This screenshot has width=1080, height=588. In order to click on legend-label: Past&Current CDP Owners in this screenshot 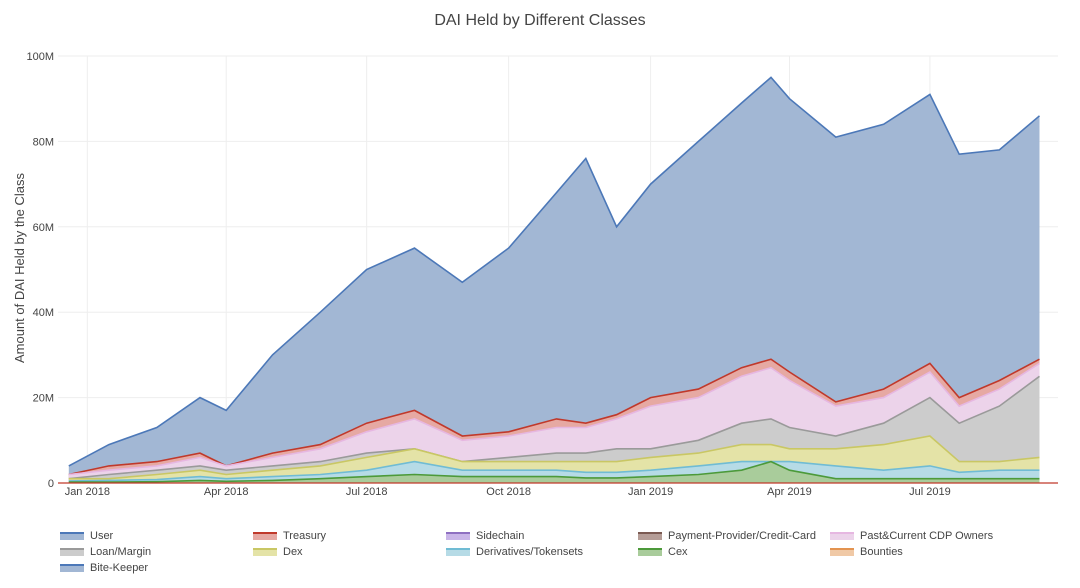, I will do `click(927, 536)`.